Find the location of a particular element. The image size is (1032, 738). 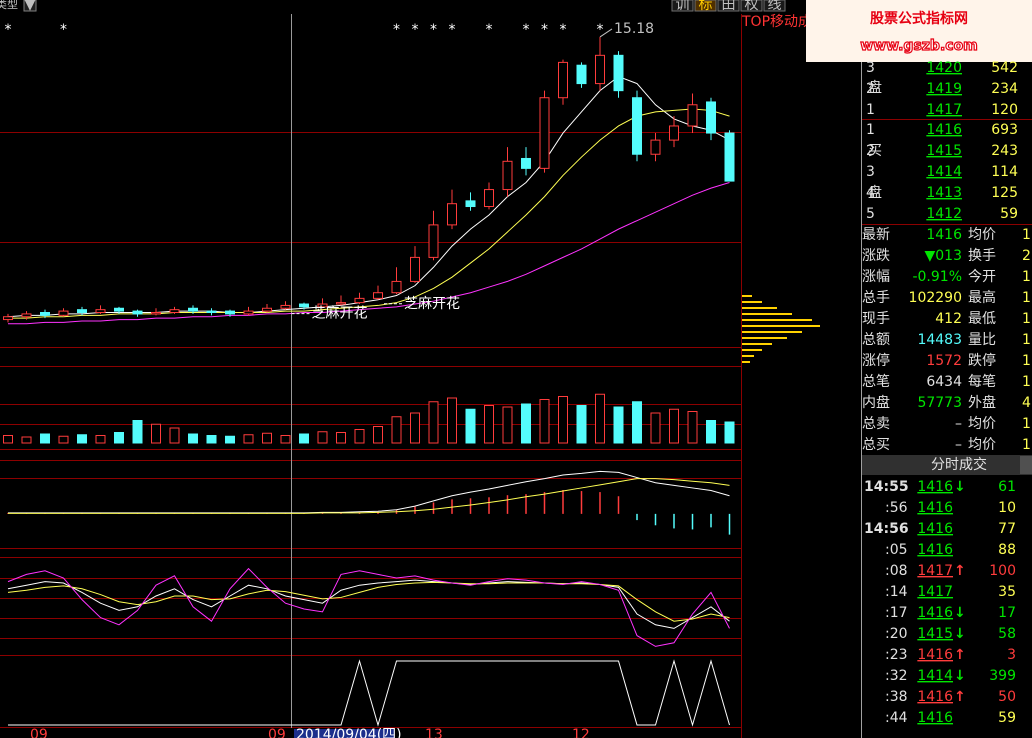

trade-time: :05 is located at coordinates (896, 550).